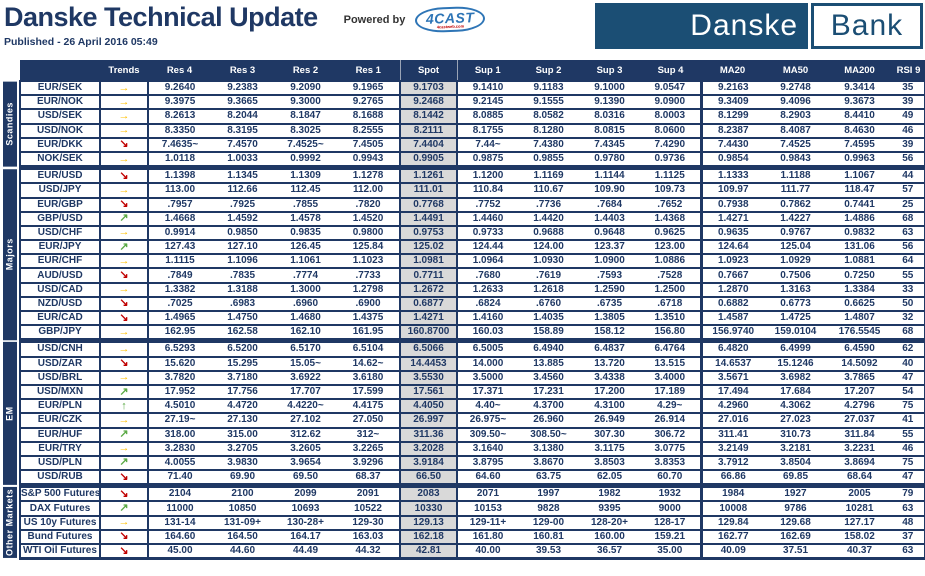 This screenshot has height=576, width=925. Describe the element at coordinates (609, 478) in the screenshot. I see `sup3-cell: 62.05` at that location.